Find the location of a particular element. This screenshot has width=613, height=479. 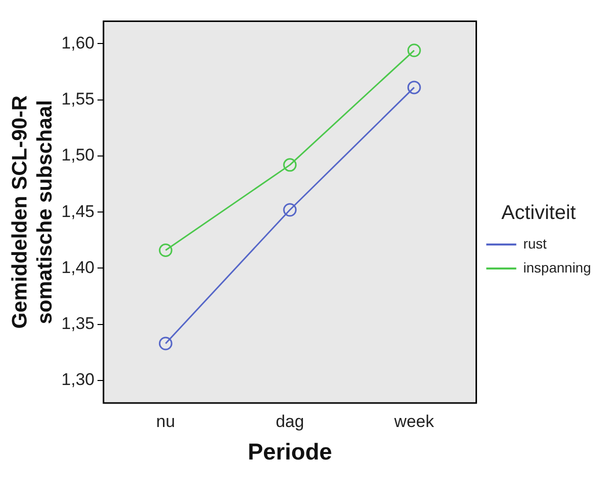

legend-label: rust is located at coordinates (535, 243).